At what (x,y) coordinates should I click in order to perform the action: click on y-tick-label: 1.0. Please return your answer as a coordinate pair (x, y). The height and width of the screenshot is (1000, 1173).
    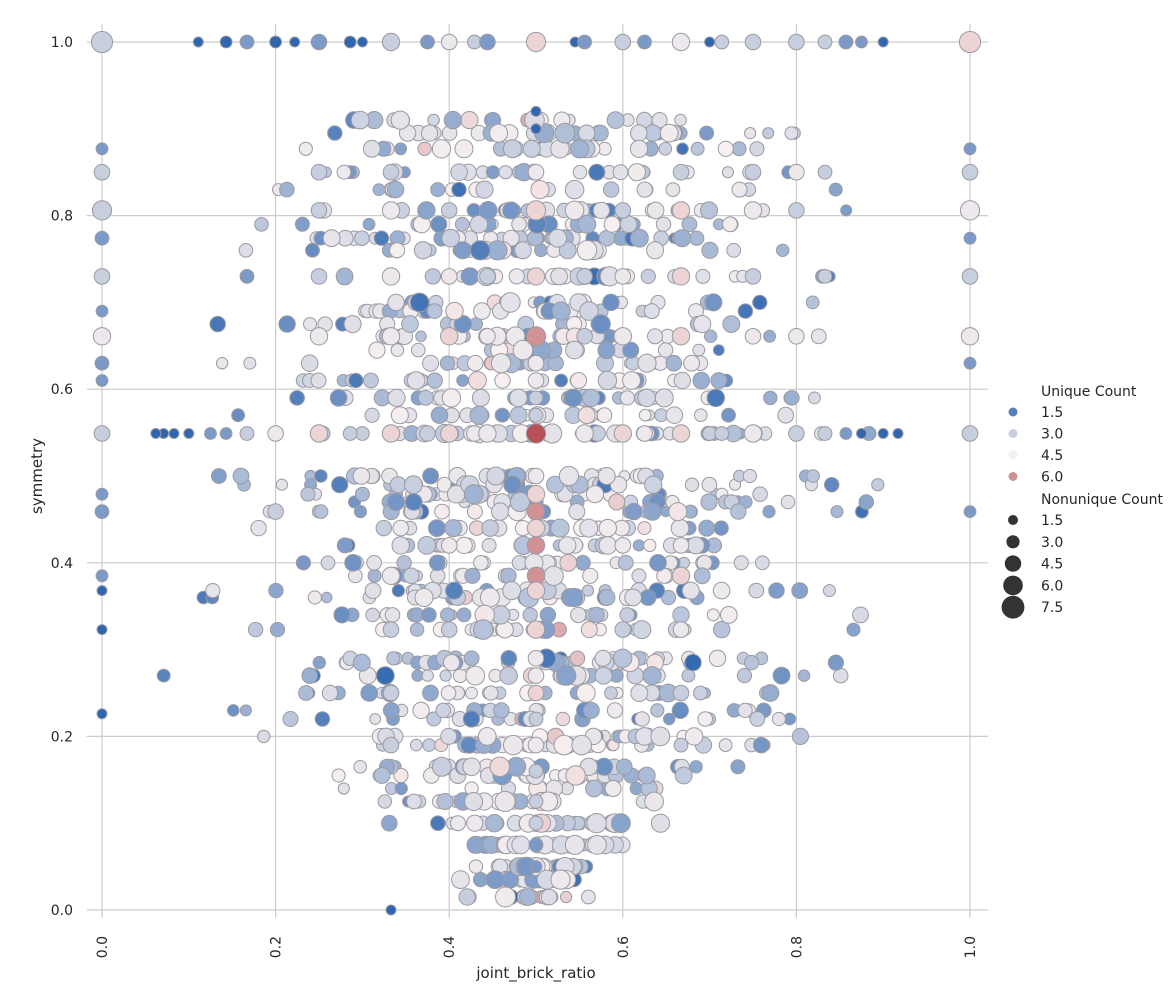
    Looking at the image, I should click on (62, 43).